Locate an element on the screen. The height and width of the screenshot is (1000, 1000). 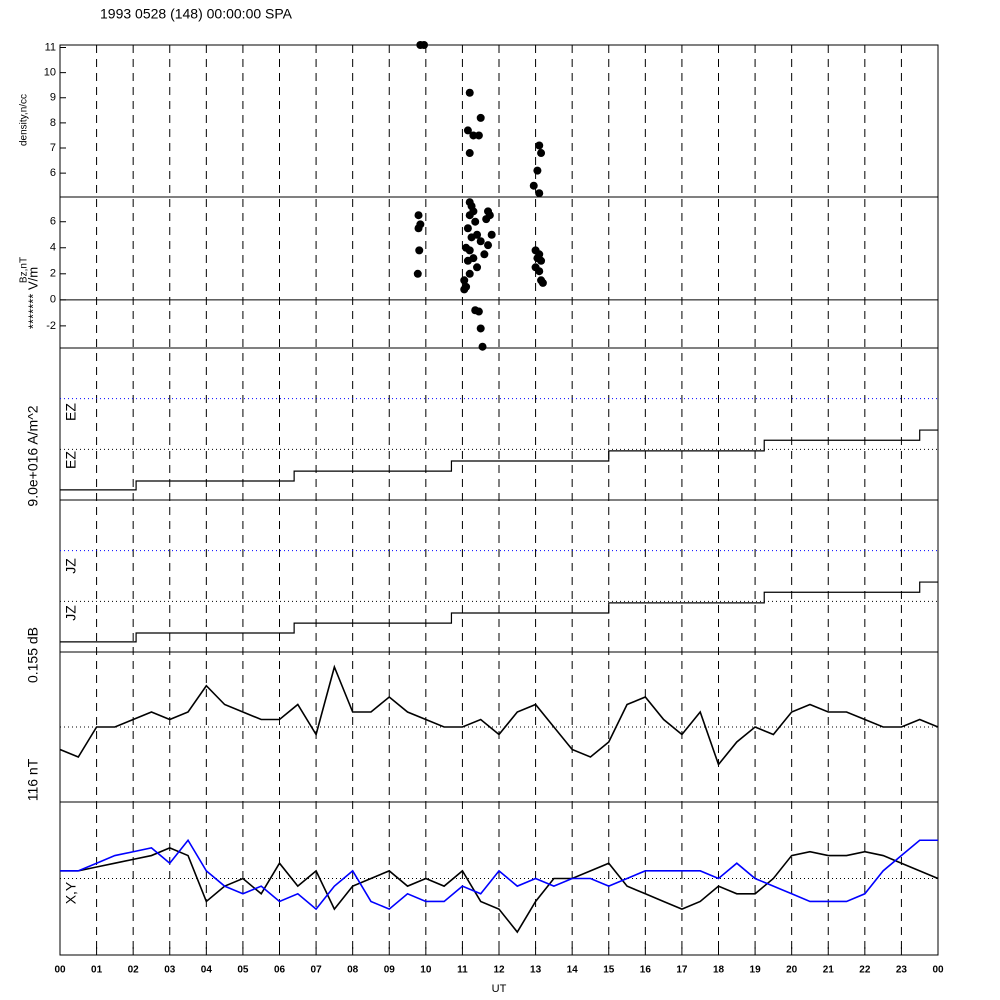
y-tick-label: -2 is located at coordinates (51, 326).